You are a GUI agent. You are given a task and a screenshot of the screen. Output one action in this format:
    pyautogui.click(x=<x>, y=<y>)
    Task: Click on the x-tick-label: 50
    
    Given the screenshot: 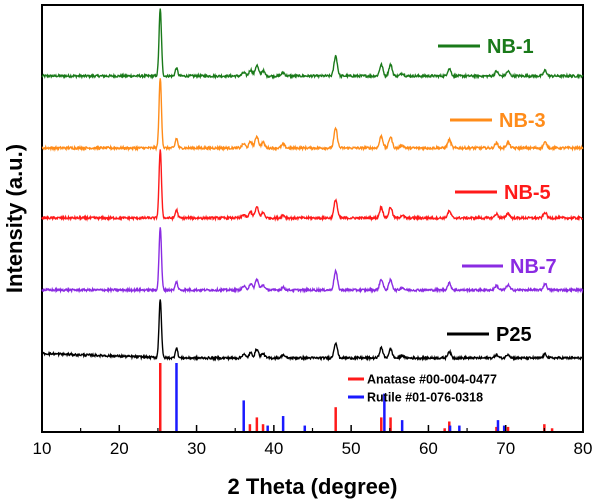 What is the action you would take?
    pyautogui.click(x=351, y=448)
    